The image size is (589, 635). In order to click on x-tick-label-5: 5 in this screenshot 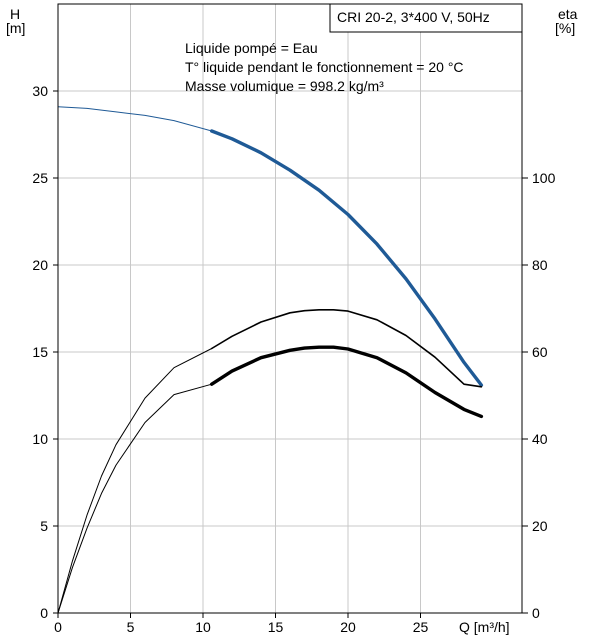, I will do `click(131, 627)`.